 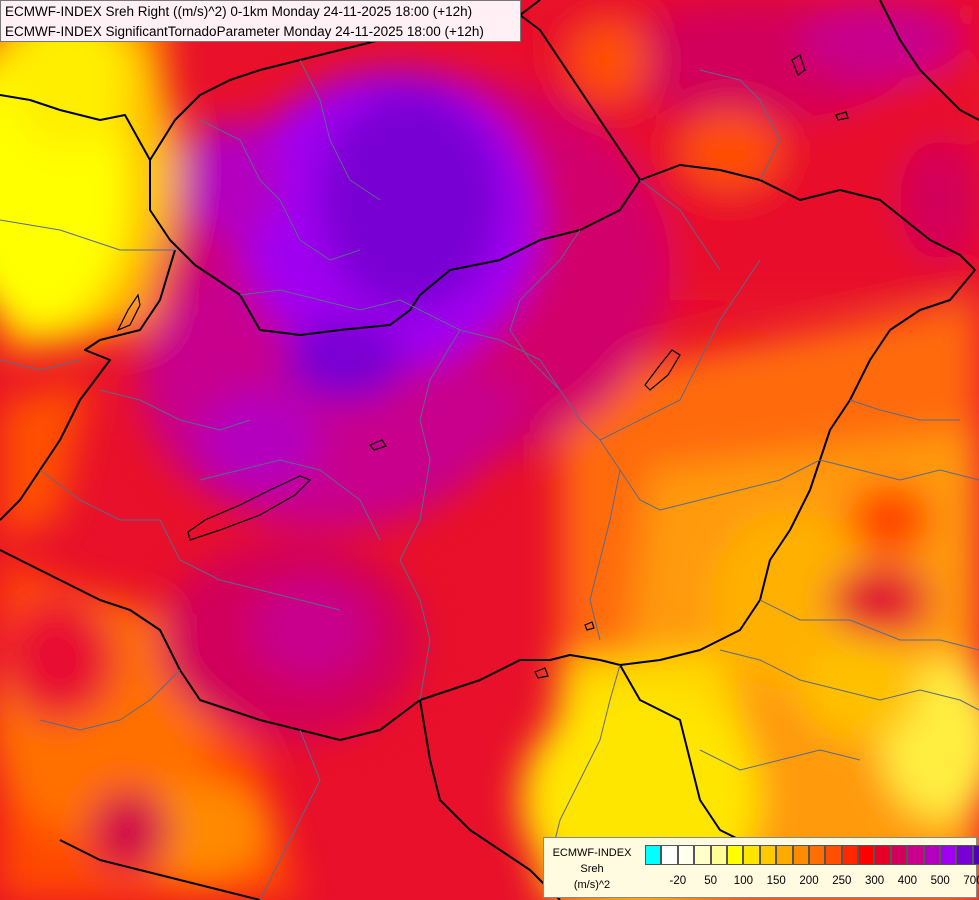 I want to click on legend-tick-label: 500, so click(x=940, y=881).